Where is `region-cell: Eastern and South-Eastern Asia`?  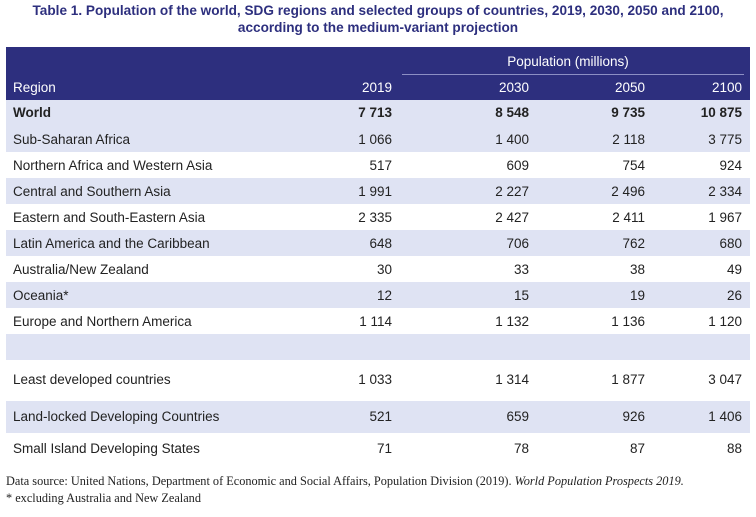 region-cell: Eastern and South-Eastern Asia is located at coordinates (109, 217).